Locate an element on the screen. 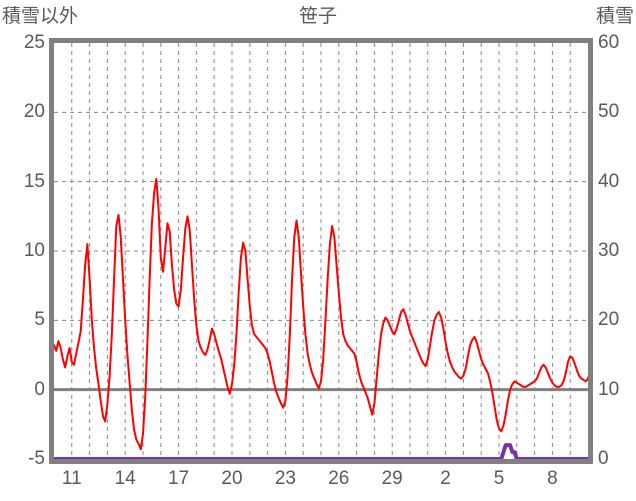 This screenshot has width=636, height=501. x-tick-label: 26 is located at coordinates (339, 478).